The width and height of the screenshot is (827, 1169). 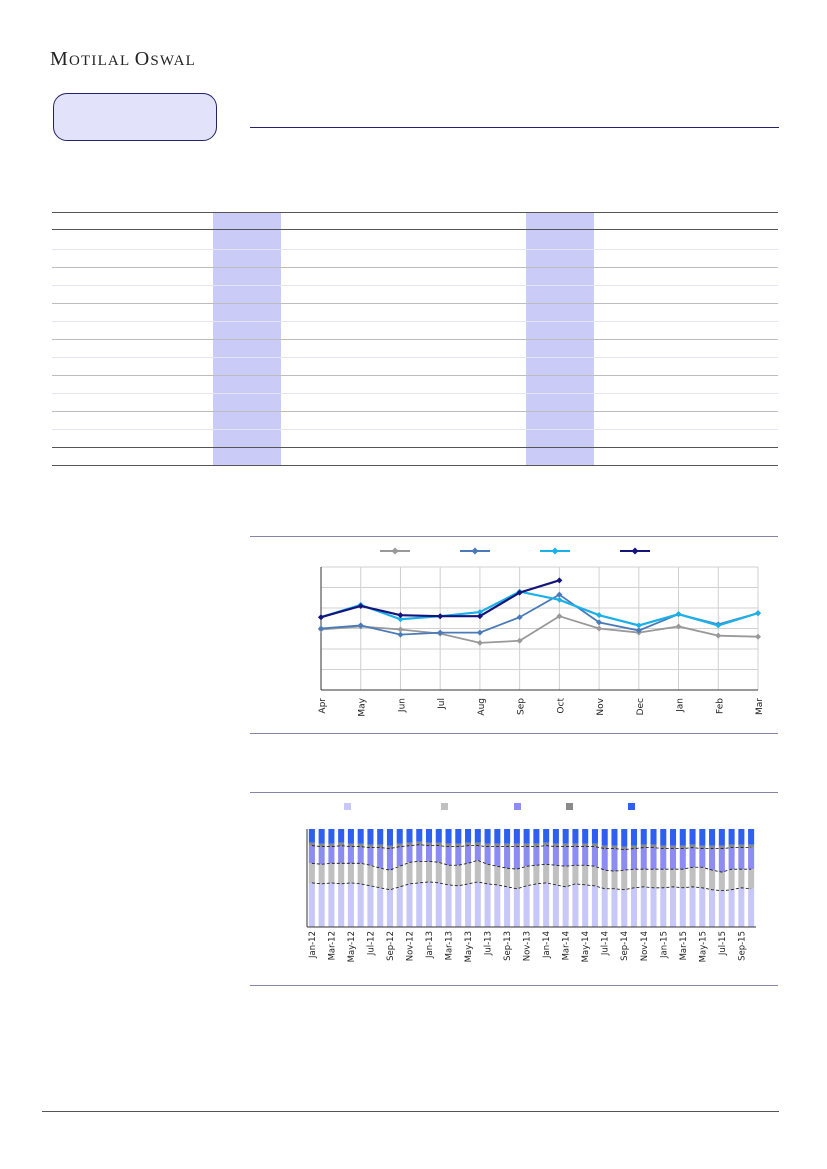 What do you see at coordinates (514, 127) in the screenshot?
I see `header-rule` at bounding box center [514, 127].